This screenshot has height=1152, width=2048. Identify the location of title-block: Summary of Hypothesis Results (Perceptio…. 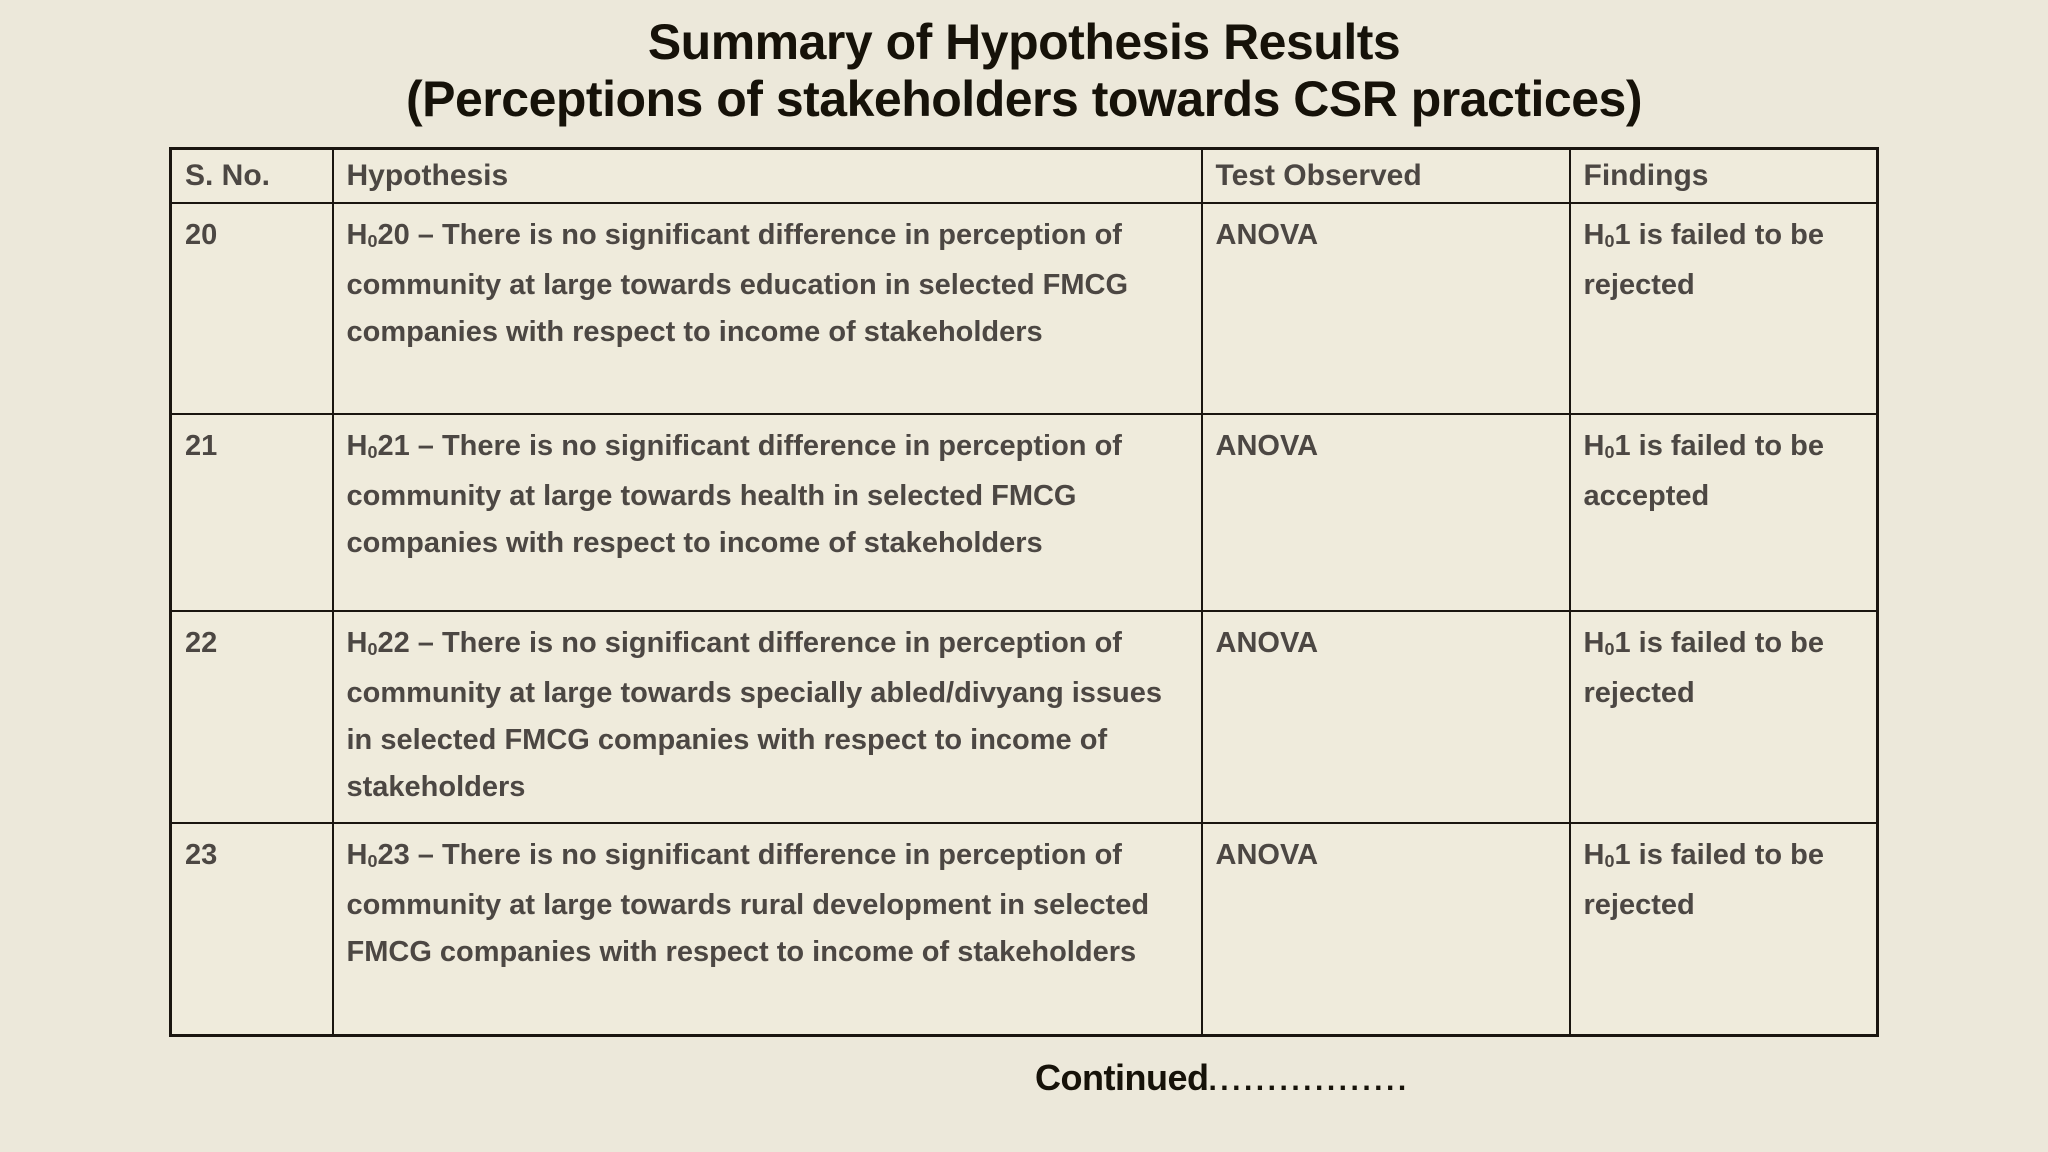
(1024, 64).